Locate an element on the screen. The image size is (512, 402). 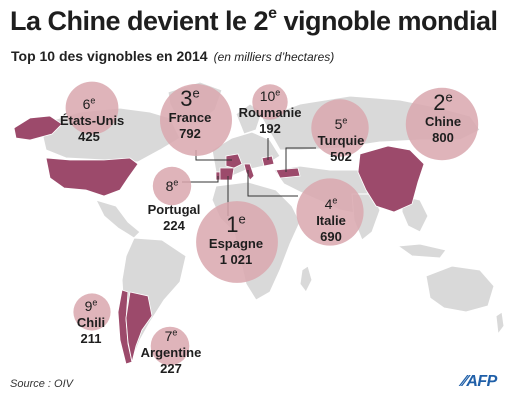
label-roumanie: 10e Roumanie 192 is located at coordinates (270, 110).